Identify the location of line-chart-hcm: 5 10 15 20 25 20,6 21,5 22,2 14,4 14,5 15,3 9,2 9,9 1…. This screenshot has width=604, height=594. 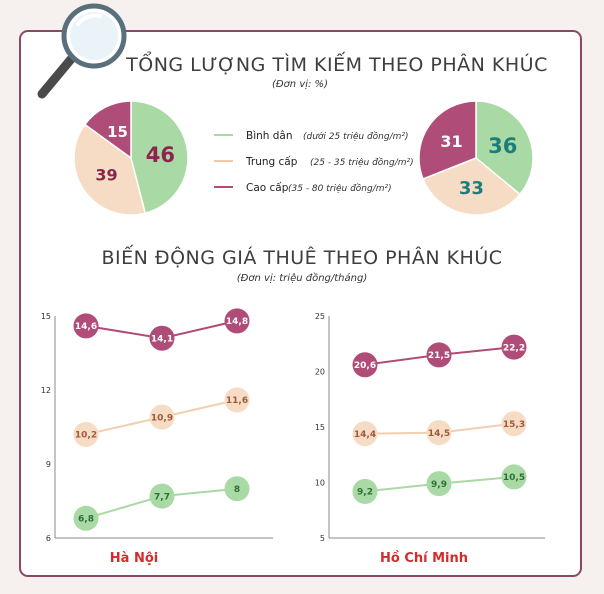
(430, 427).